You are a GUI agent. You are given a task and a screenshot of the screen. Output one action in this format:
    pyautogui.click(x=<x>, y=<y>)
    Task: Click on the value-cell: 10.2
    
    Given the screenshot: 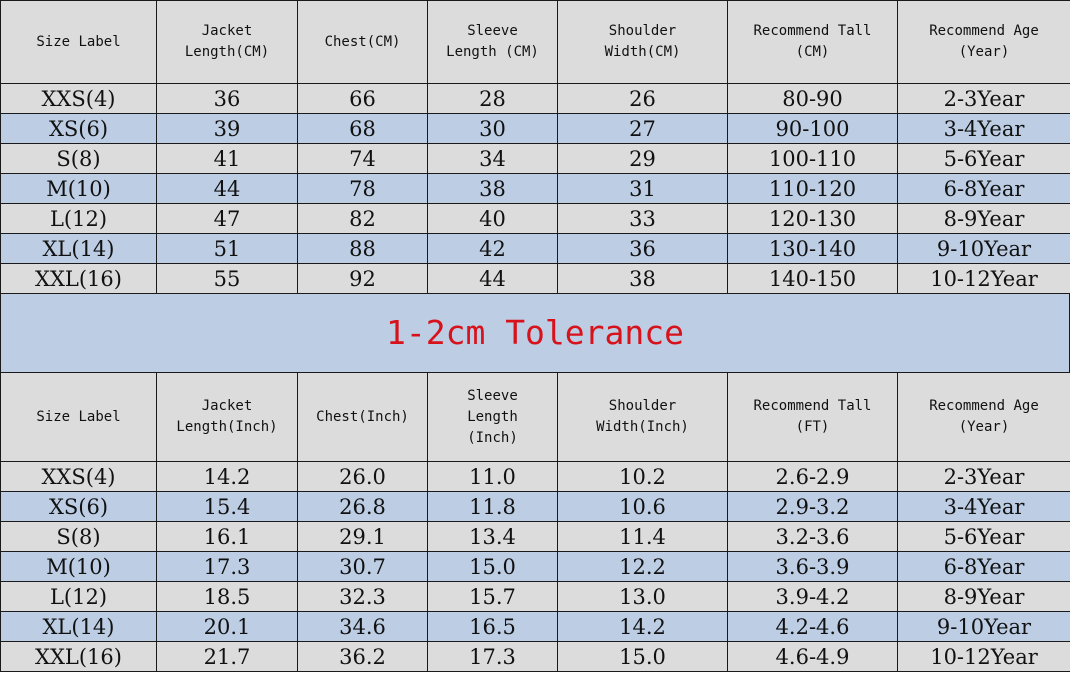 What is the action you would take?
    pyautogui.click(x=642, y=476)
    